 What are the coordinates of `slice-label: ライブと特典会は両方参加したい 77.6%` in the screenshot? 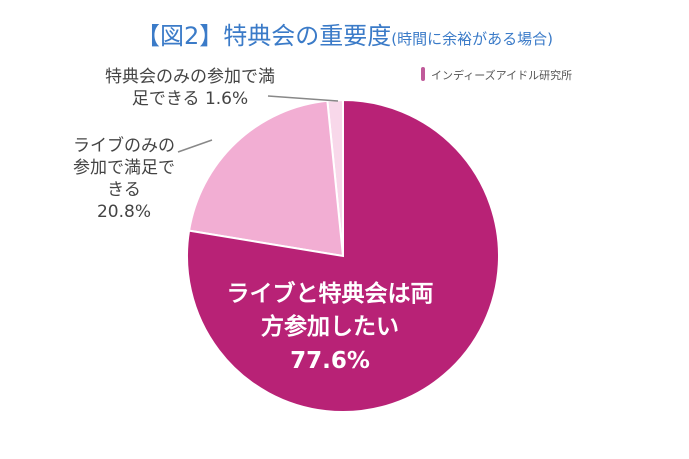 It's located at (330, 328).